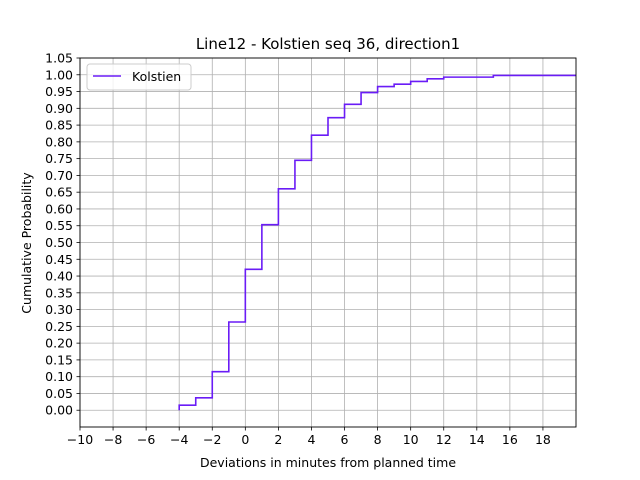 This screenshot has height=480, width=640. What do you see at coordinates (345, 439) in the screenshot?
I see `x-tick-label: 6` at bounding box center [345, 439].